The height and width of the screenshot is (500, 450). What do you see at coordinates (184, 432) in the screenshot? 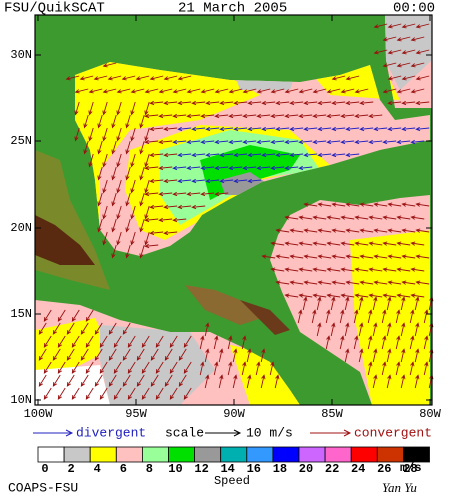
I see `scale-label: scale` at bounding box center [184, 432].